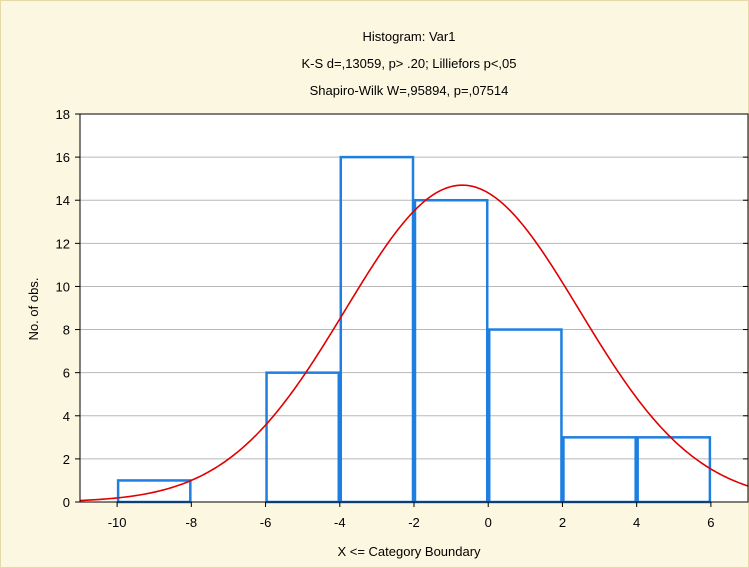  What do you see at coordinates (66, 416) in the screenshot?
I see `y-tick-label: 4` at bounding box center [66, 416].